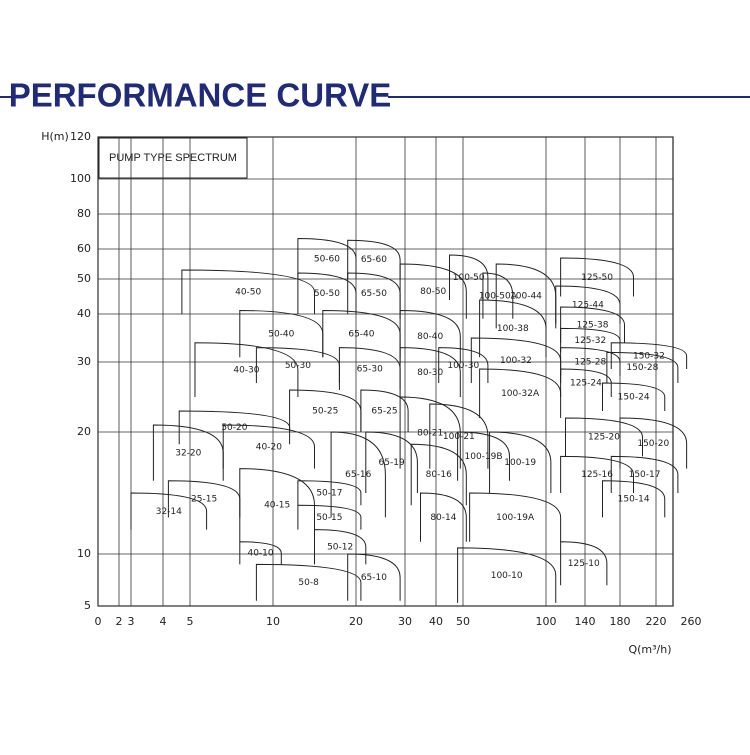 The height and width of the screenshot is (755, 750). Describe the element at coordinates (281, 334) in the screenshot. I see `pump-label: 50-40` at that location.